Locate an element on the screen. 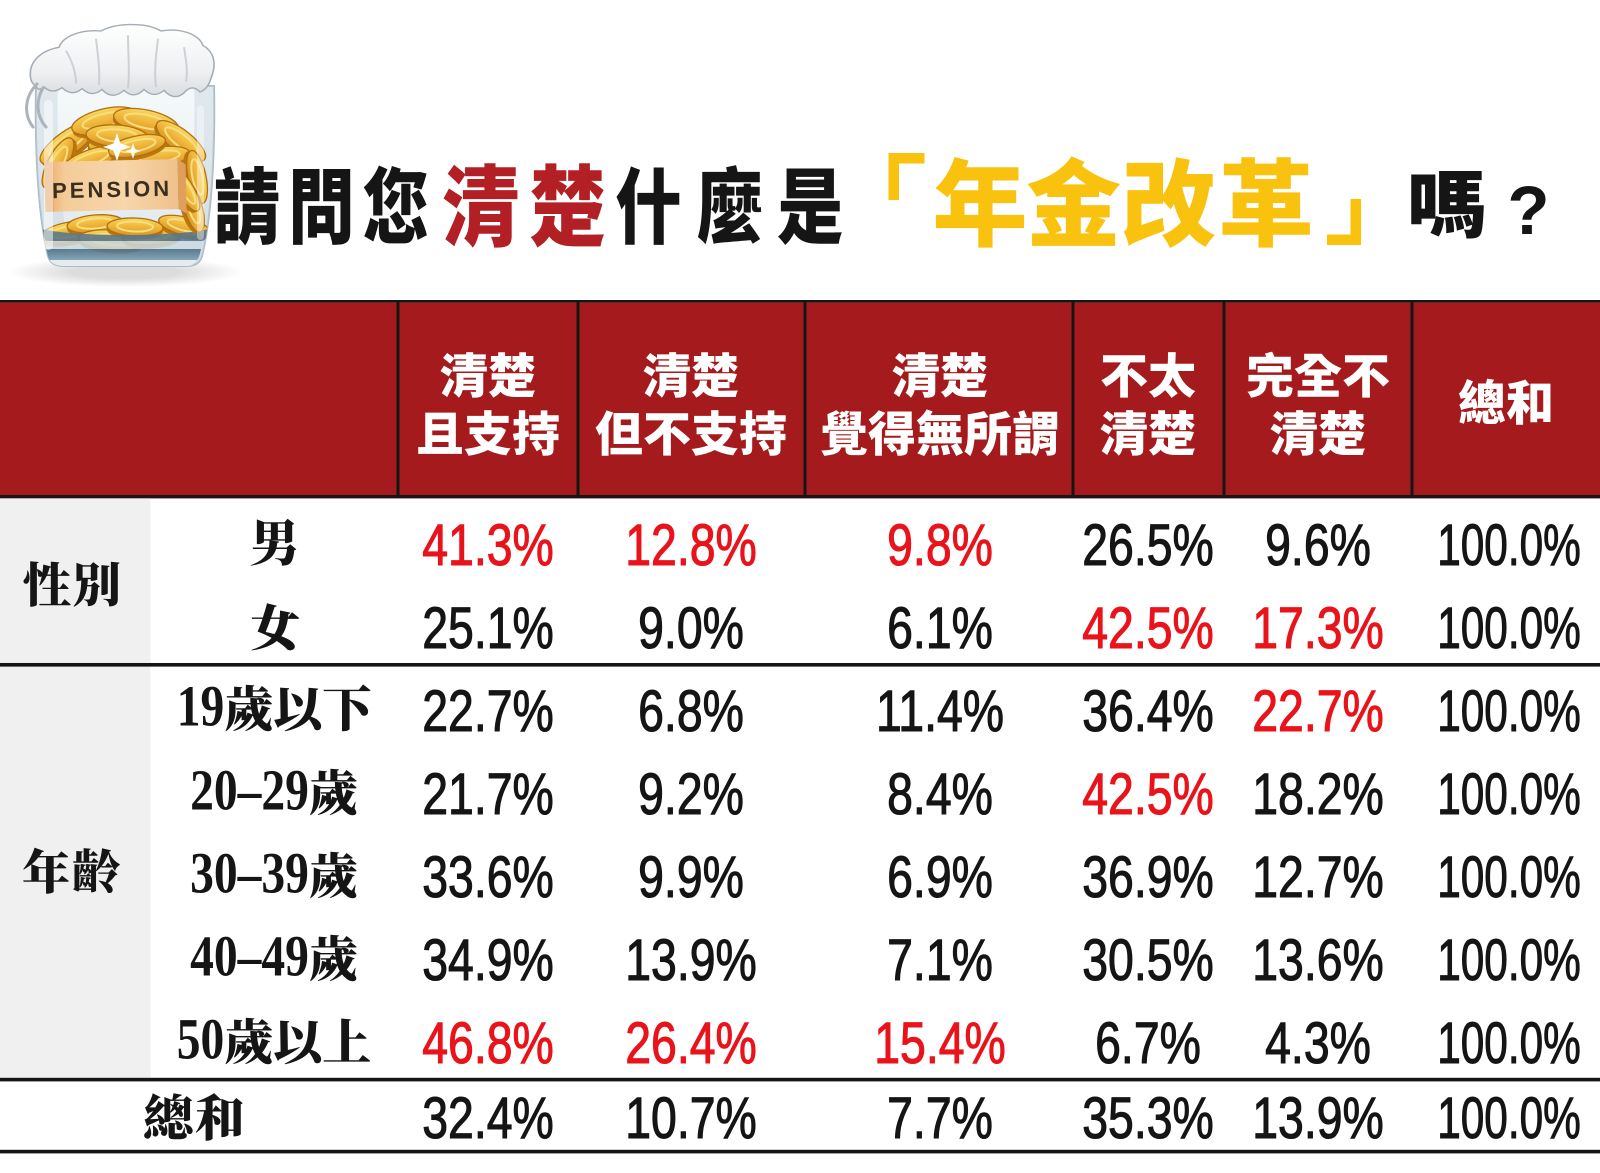 The width and height of the screenshot is (1600, 1173). svg-text: 25.1% is located at coordinates (488, 628).